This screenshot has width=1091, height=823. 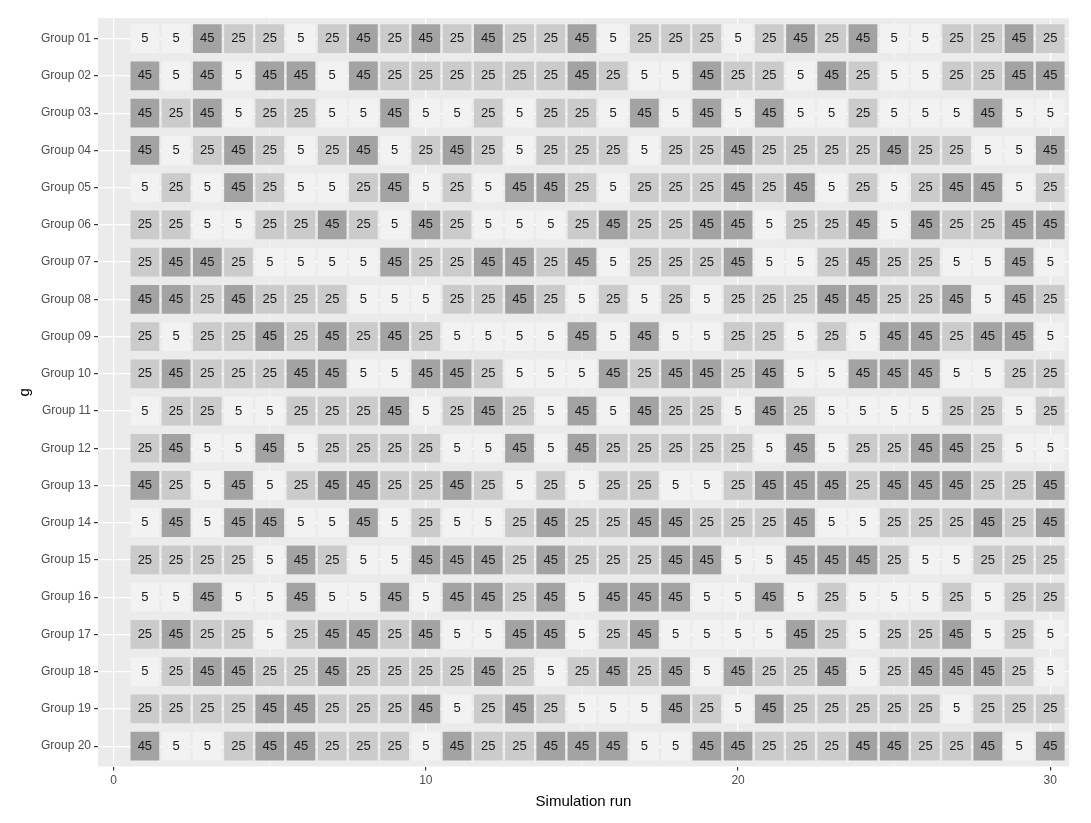 I want to click on y-tick-label: Group 04, so click(x=66, y=149).